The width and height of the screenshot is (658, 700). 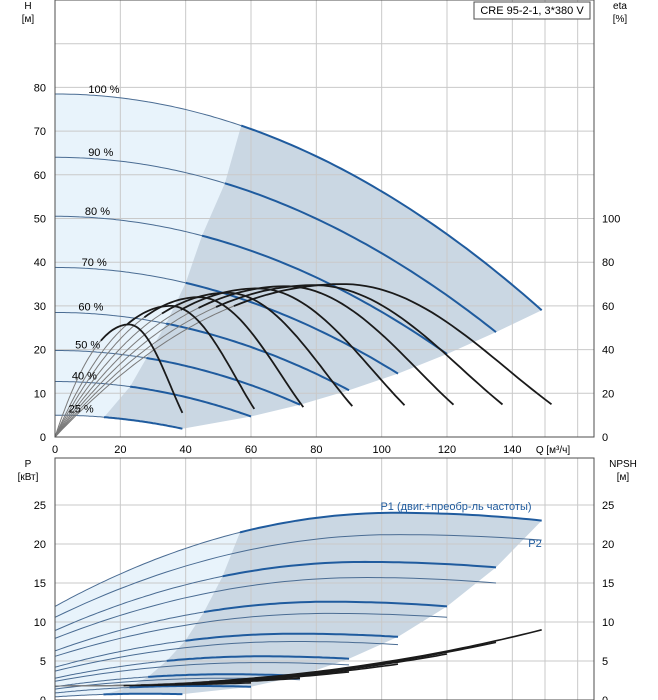 What do you see at coordinates (81, 410) in the screenshot?
I see `speed-label: 25 %` at bounding box center [81, 410].